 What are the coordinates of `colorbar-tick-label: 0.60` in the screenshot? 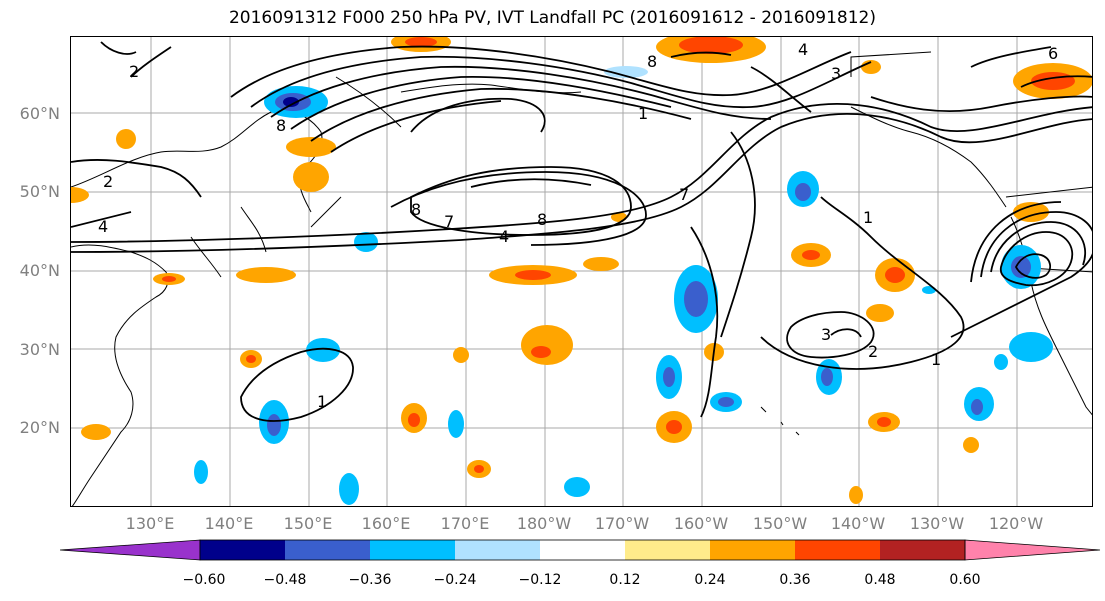 It's located at (965, 580).